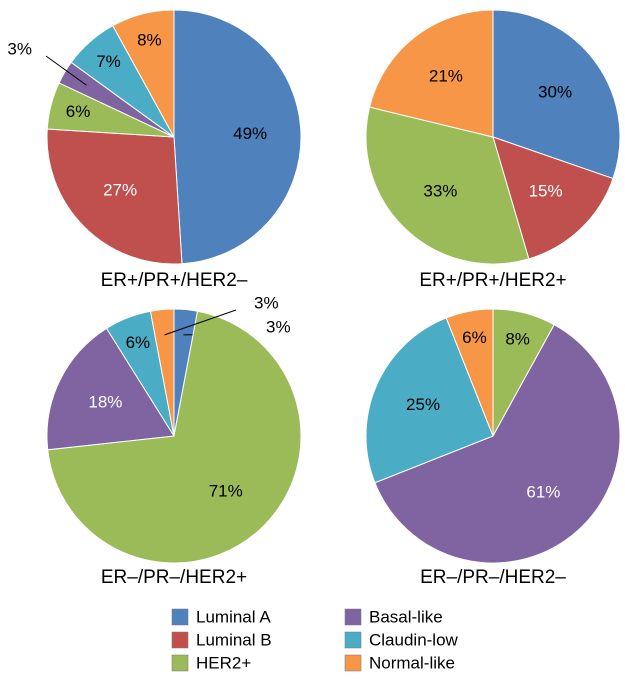 This screenshot has width=625, height=681. I want to click on pie-title: ER–/PR–/HER2+, so click(174, 577).